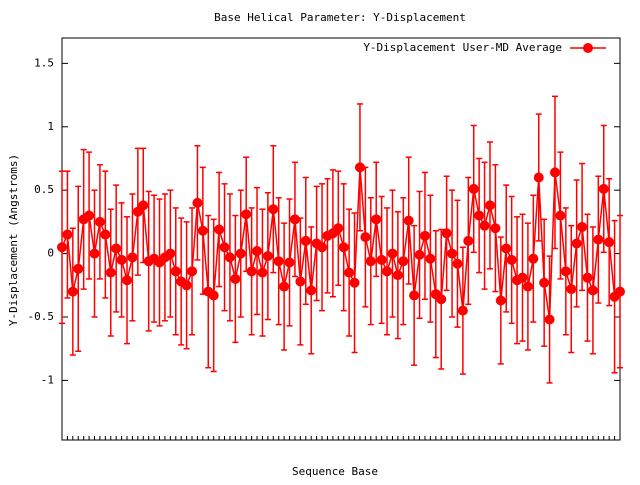 The height and width of the screenshot is (485, 640). I want to click on legend-label: Y-Displacement User-MD Average, so click(462, 47).